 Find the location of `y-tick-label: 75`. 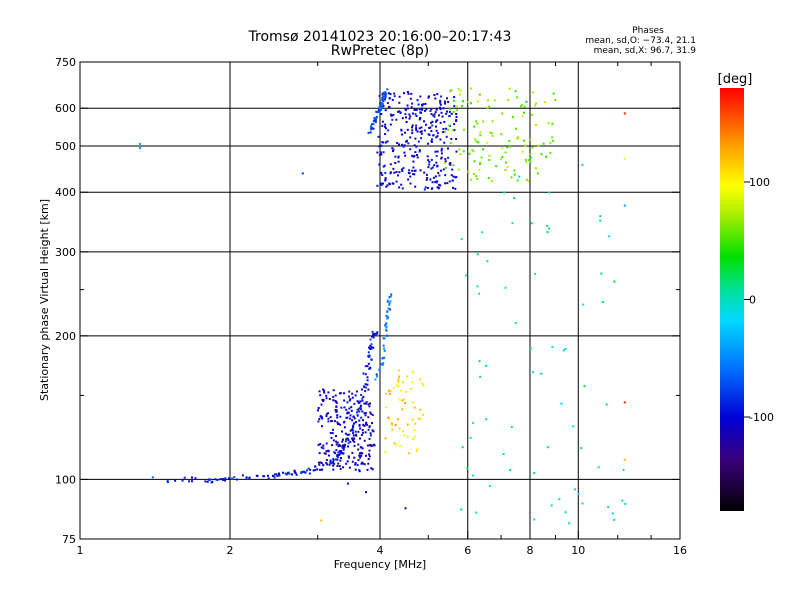

y-tick-label: 75 is located at coordinates (69, 539).